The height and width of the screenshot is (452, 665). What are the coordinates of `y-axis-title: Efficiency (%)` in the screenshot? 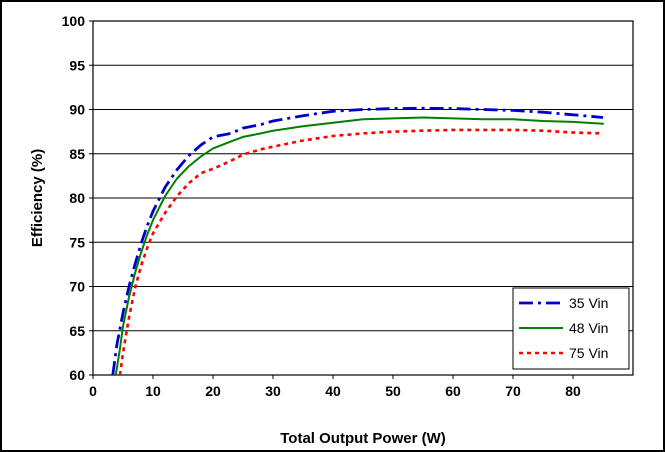 It's located at (37, 198).